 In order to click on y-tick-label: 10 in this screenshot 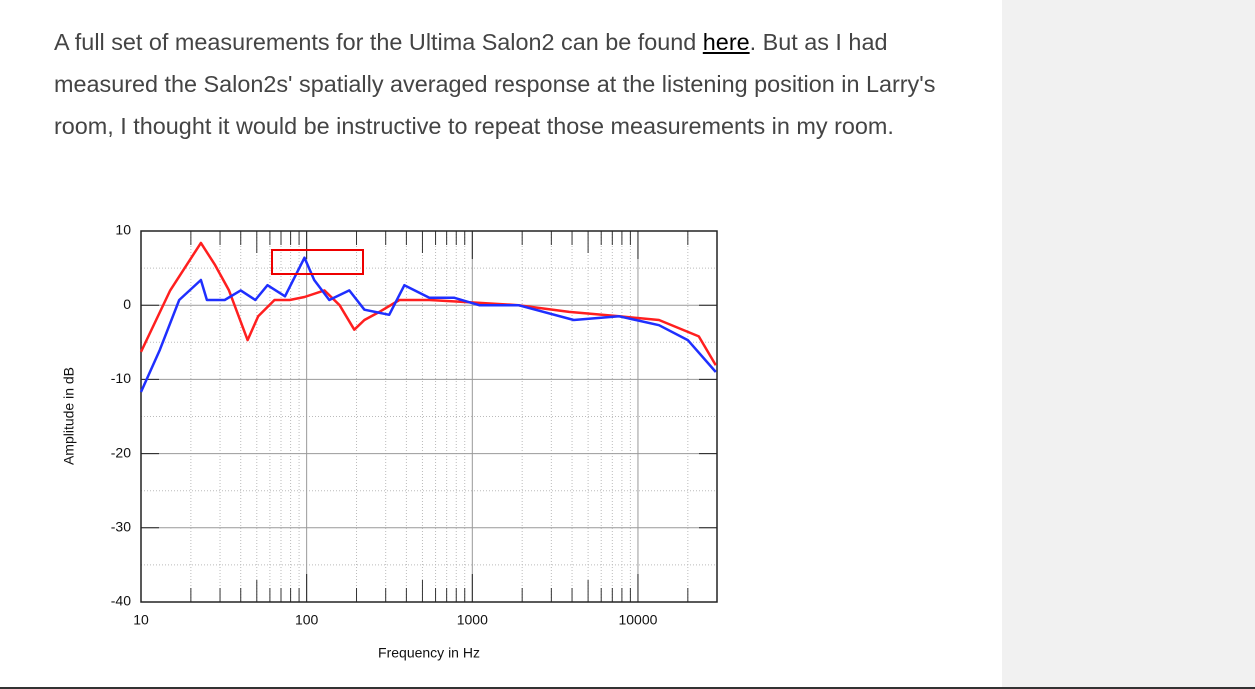, I will do `click(123, 230)`.